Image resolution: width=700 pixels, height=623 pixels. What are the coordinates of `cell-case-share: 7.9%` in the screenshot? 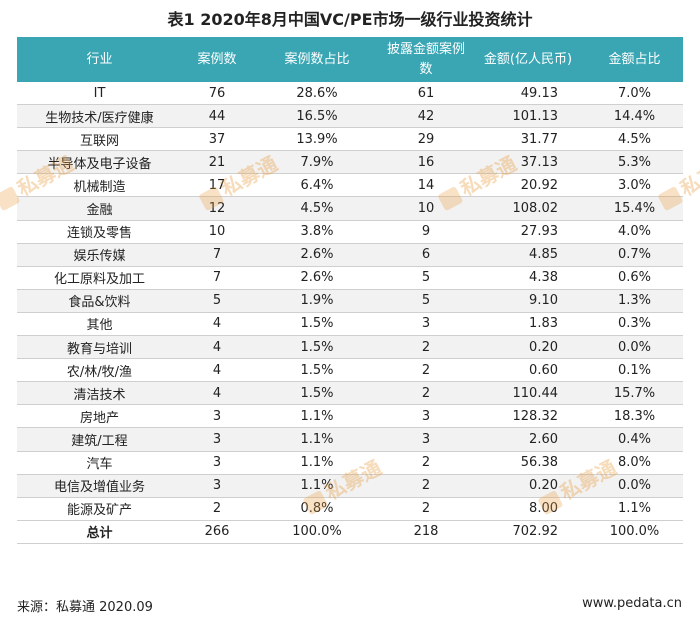 It's located at (317, 162).